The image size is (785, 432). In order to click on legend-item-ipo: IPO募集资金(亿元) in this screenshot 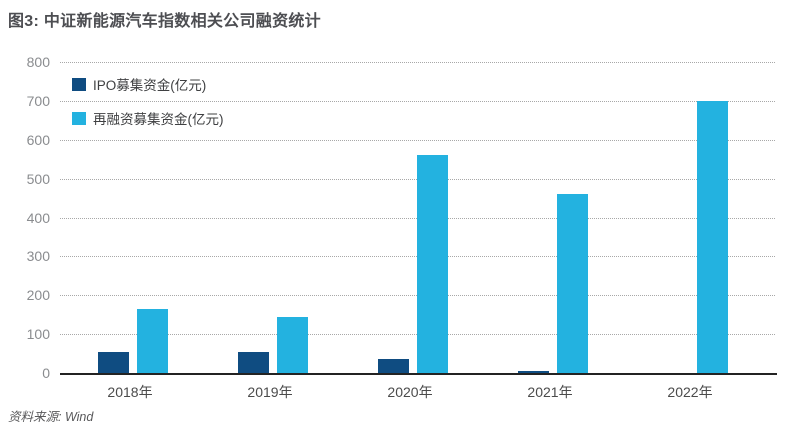, I will do `click(148, 84)`.